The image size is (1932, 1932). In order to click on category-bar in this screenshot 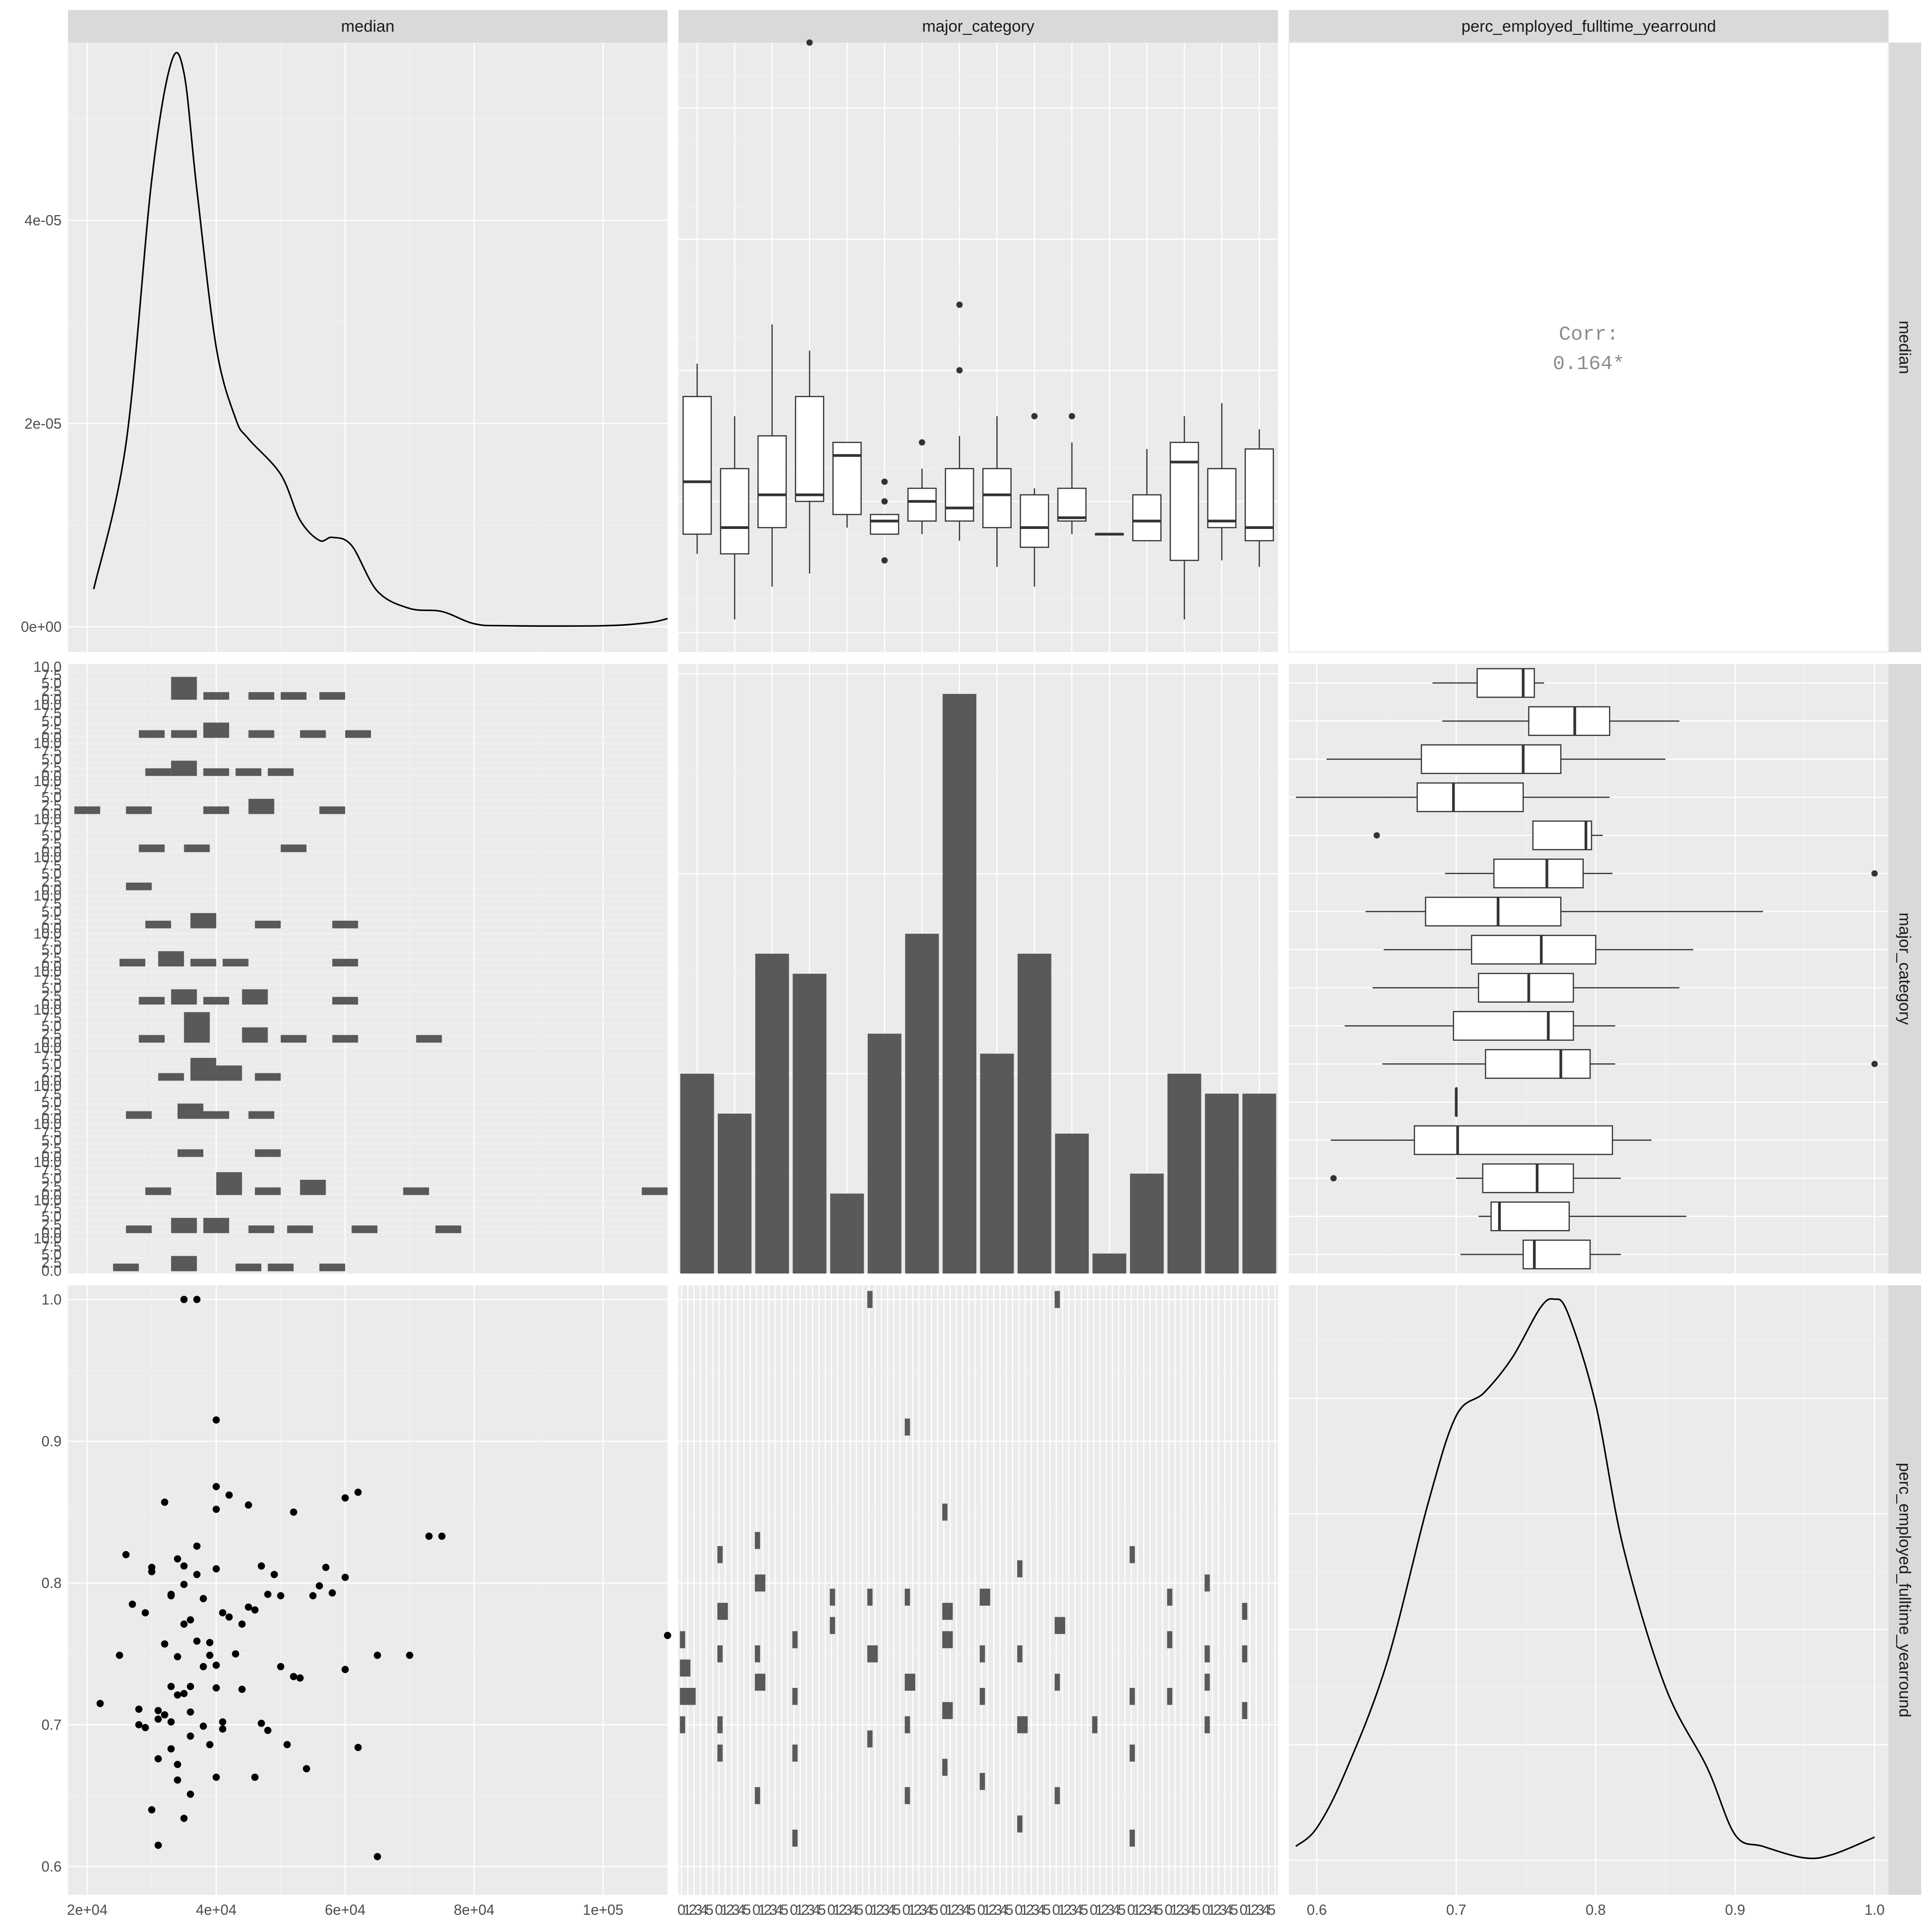, I will do `click(734, 1193)`.